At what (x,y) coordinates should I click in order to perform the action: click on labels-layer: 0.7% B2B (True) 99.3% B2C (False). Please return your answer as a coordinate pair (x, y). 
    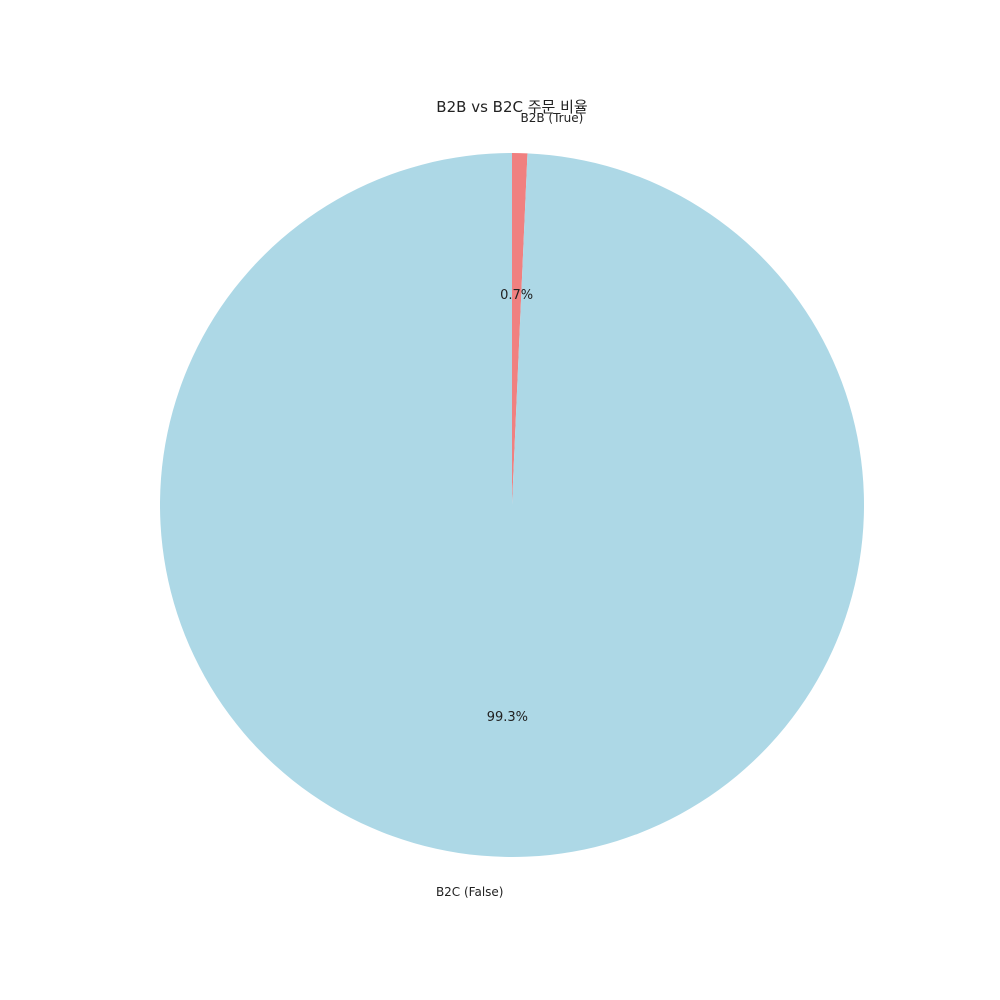
    Looking at the image, I should click on (509, 505).